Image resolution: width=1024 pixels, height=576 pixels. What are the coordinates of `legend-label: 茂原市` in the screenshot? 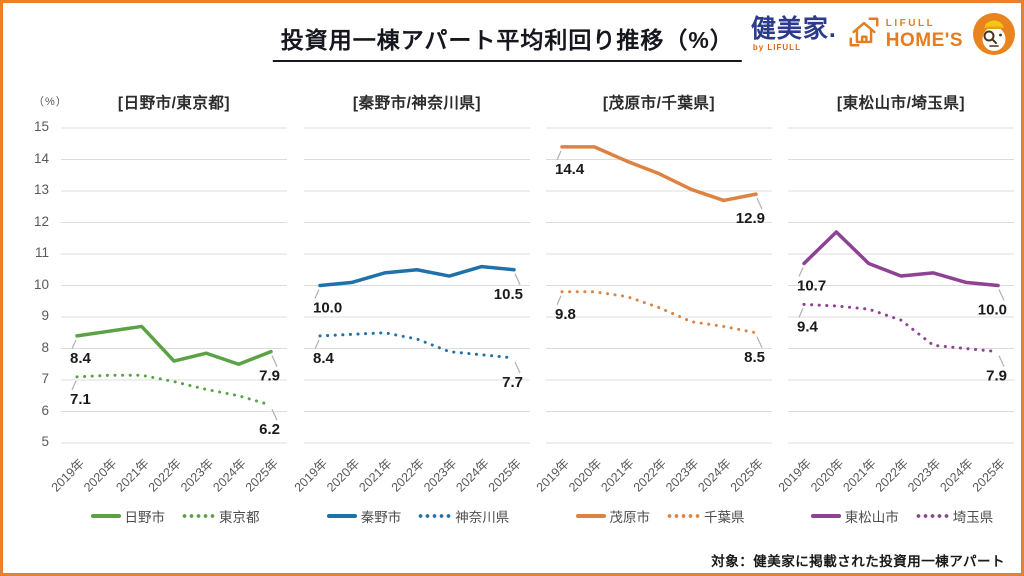 It's located at (630, 517).